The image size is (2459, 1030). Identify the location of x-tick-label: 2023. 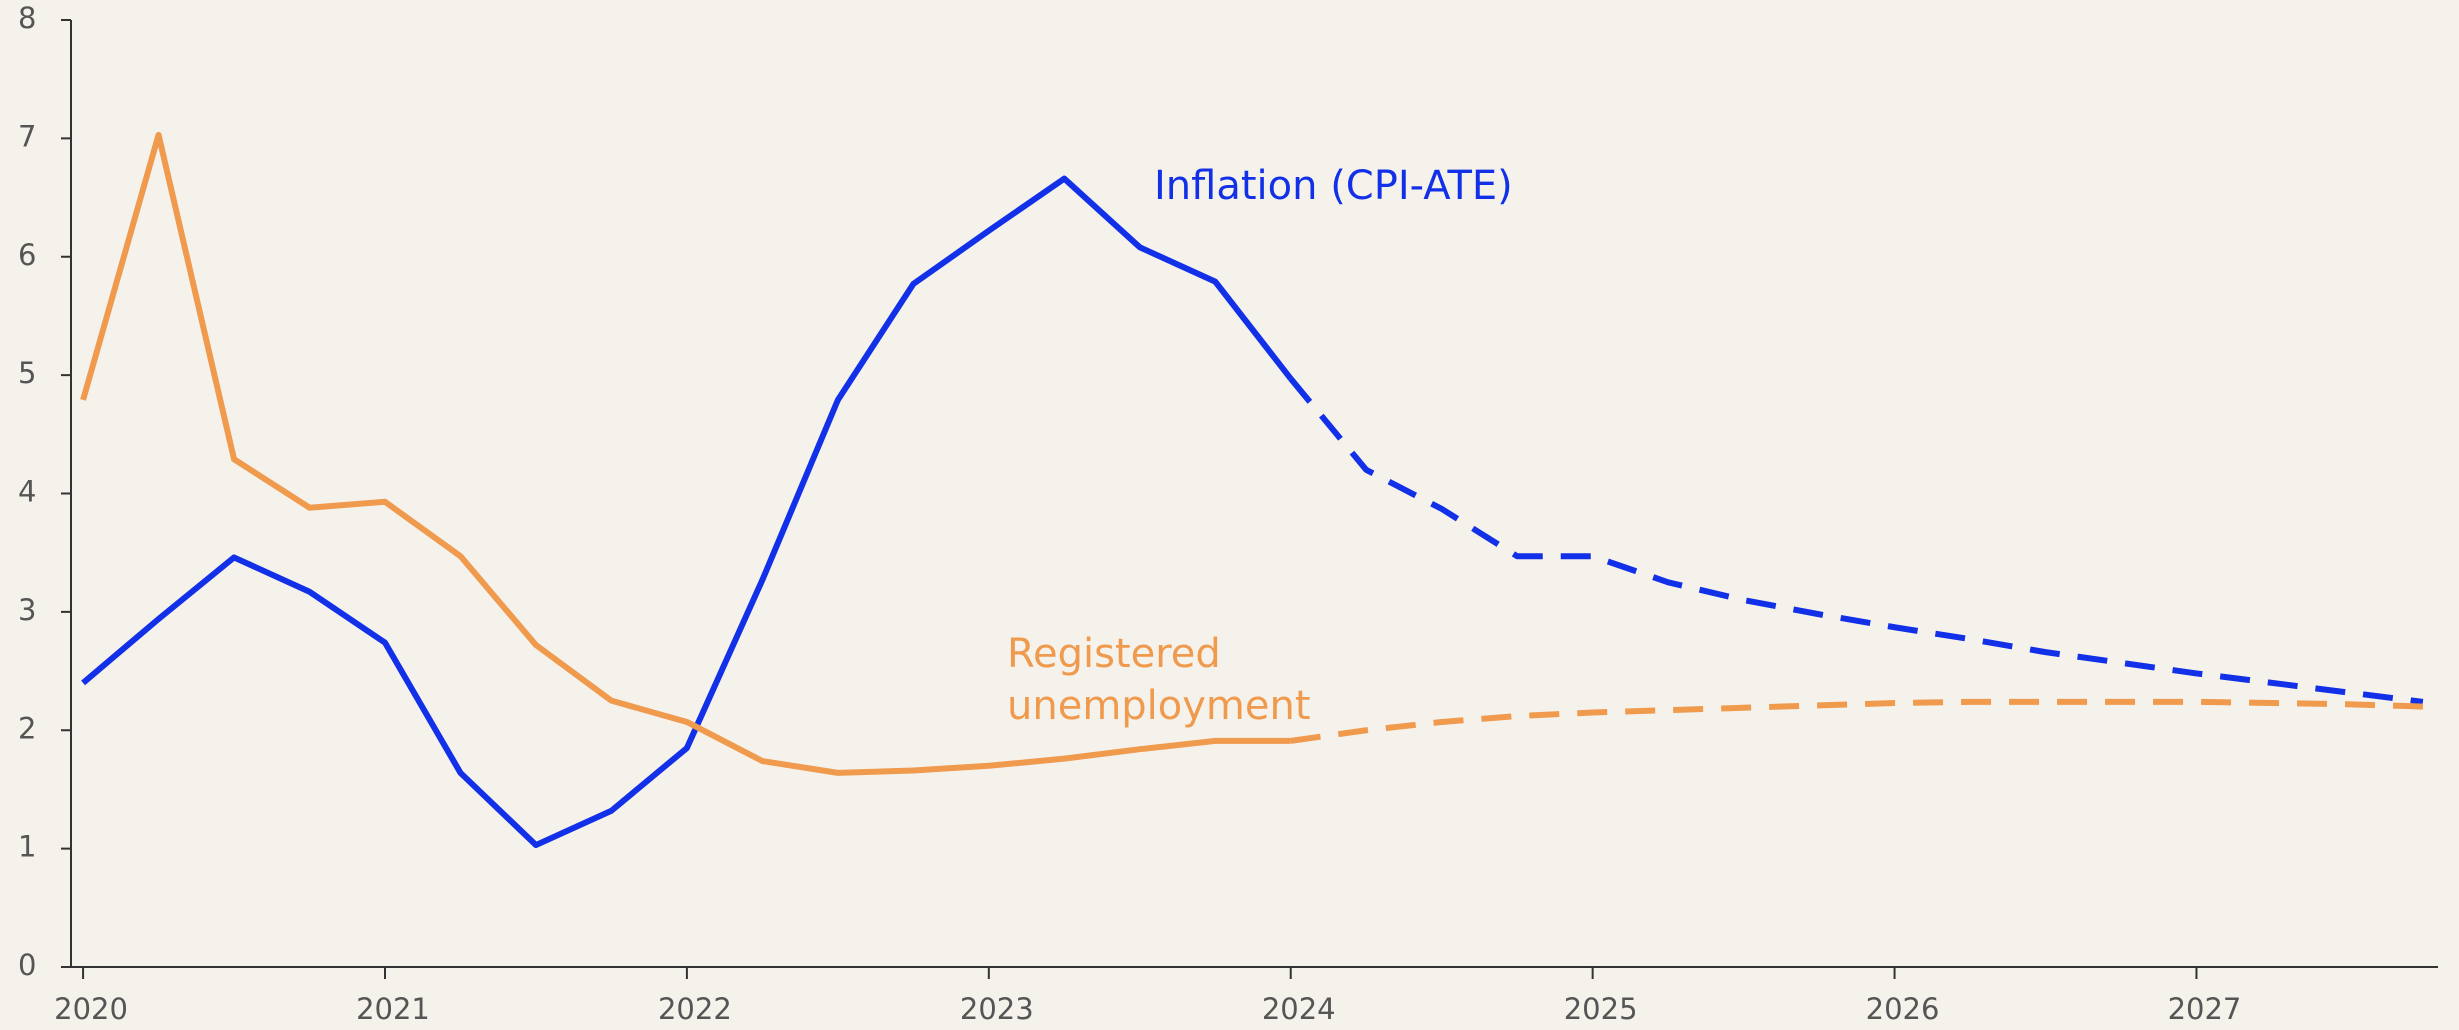
(997, 1009).